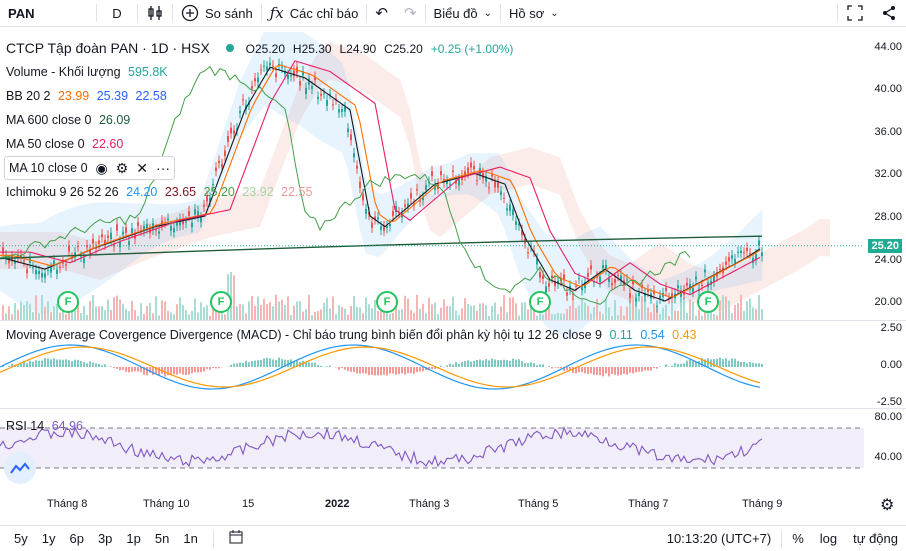 Image resolution: width=906 pixels, height=551 pixels. What do you see at coordinates (162, 538) in the screenshot?
I see `range-button: 5n` at bounding box center [162, 538].